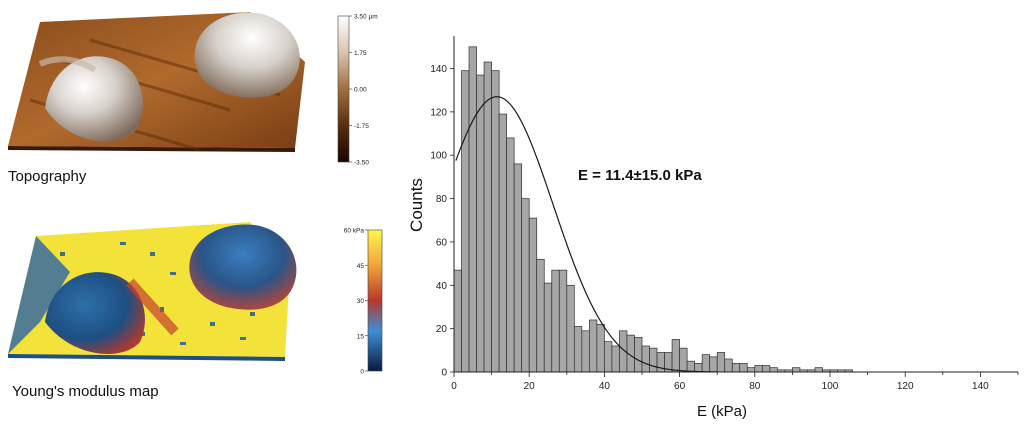  Describe the element at coordinates (85, 391) in the screenshot. I see `modulus-caption: Young's modulus map` at that location.